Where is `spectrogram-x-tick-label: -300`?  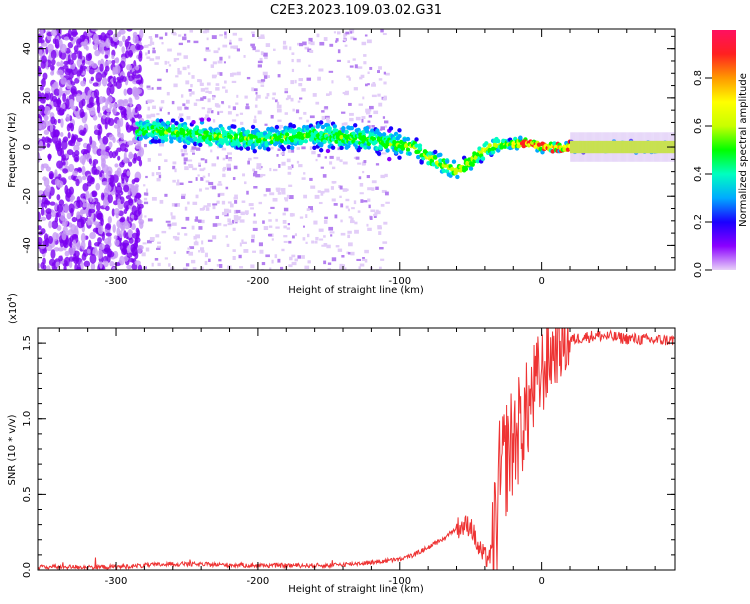 spectrogram-x-tick-label: -300 is located at coordinates (116, 281).